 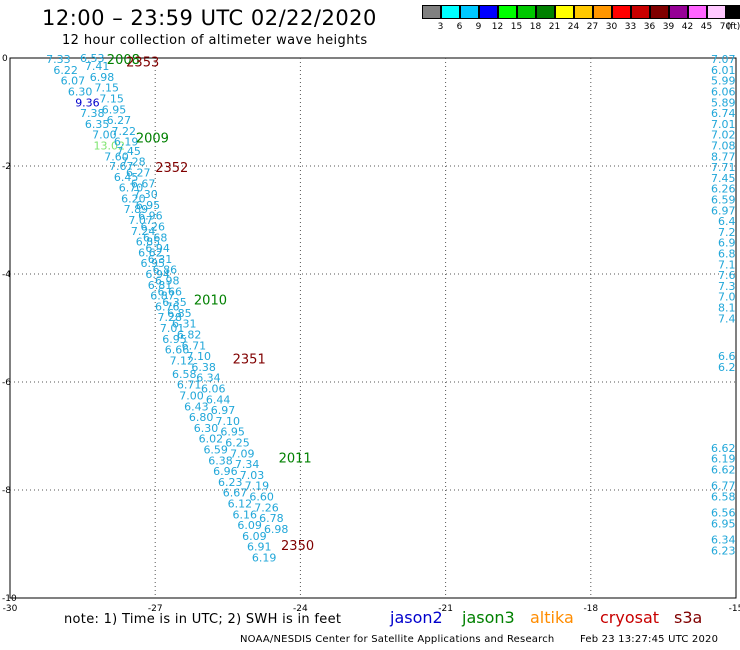 I want to click on lat-tick-label: -4, so click(x=6, y=275).